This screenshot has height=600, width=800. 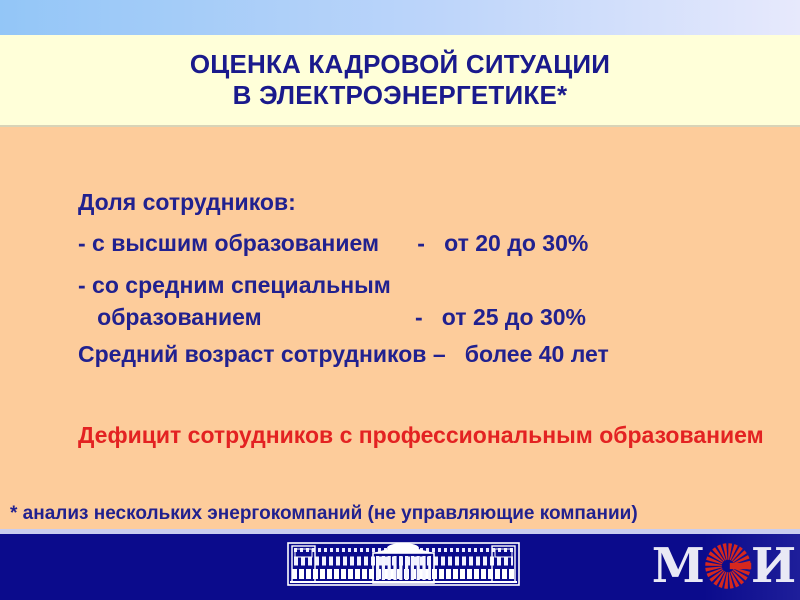 I want to click on slide-title-line2: В ЭЛЕКТРОЭНЕРГЕТИКЕ*, so click(x=400, y=95).